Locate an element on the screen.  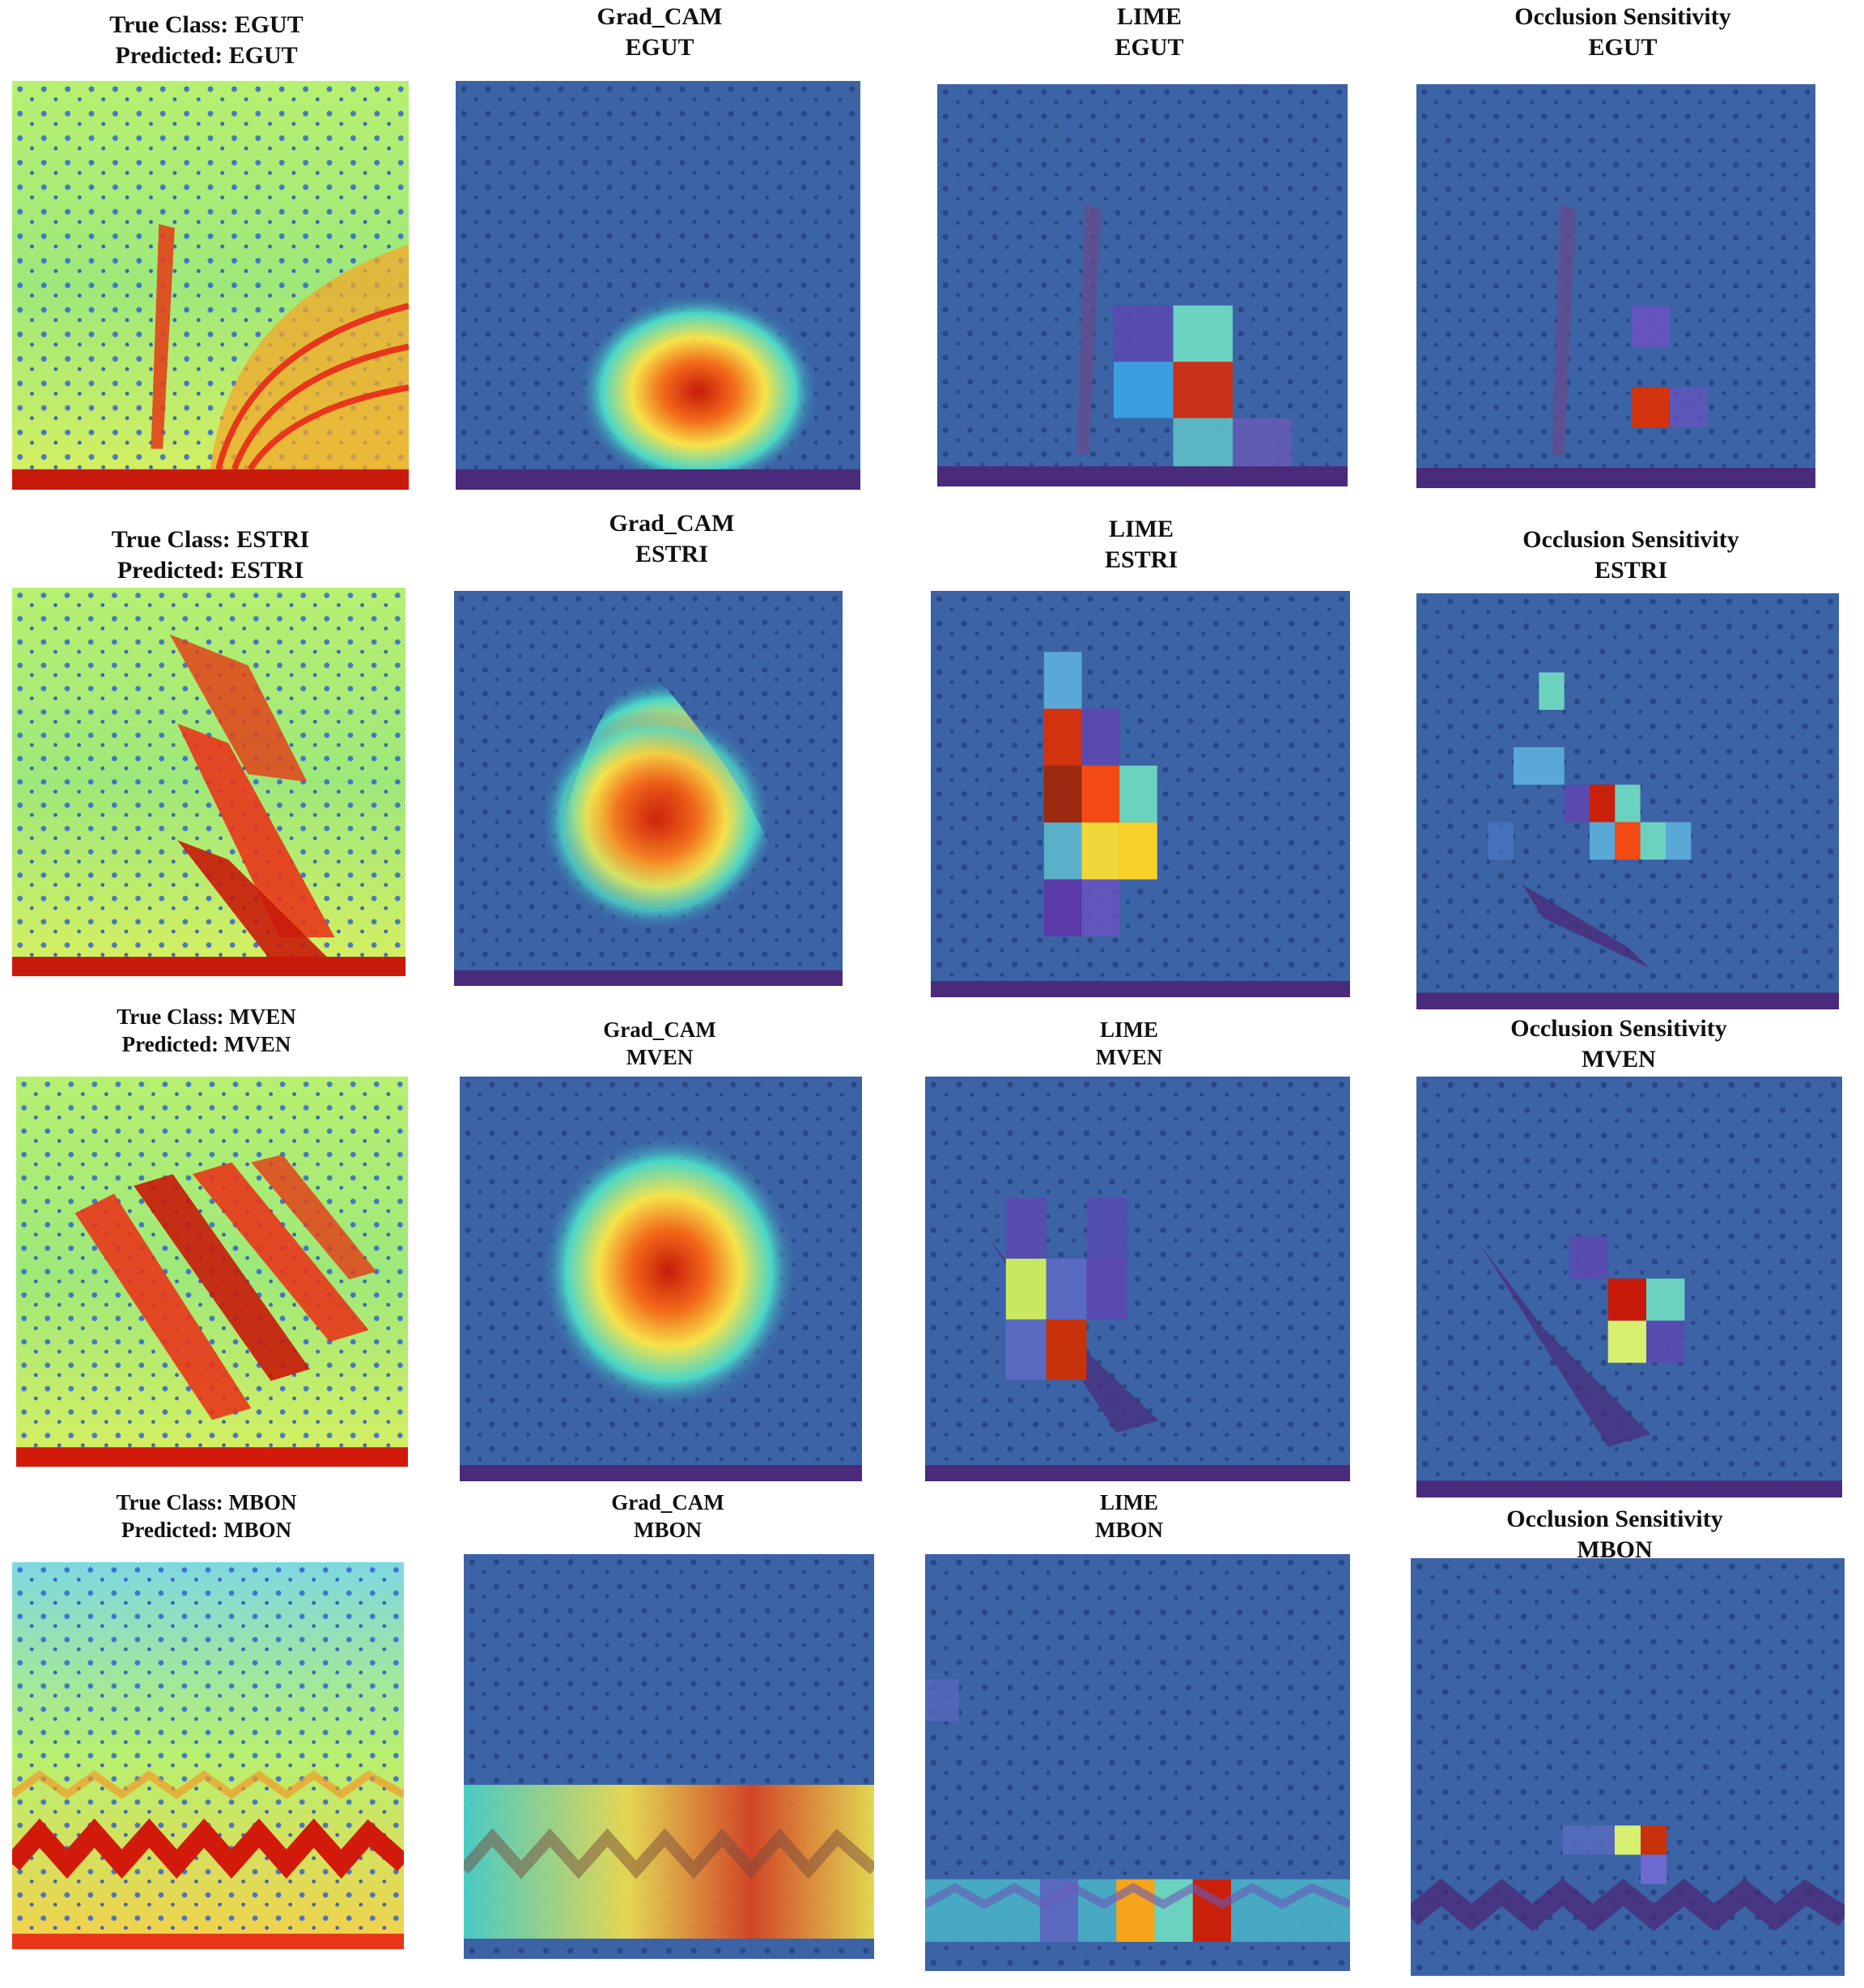
title-original-mbon: True Class: MBON Predicted: MBON is located at coordinates (206, 1516).